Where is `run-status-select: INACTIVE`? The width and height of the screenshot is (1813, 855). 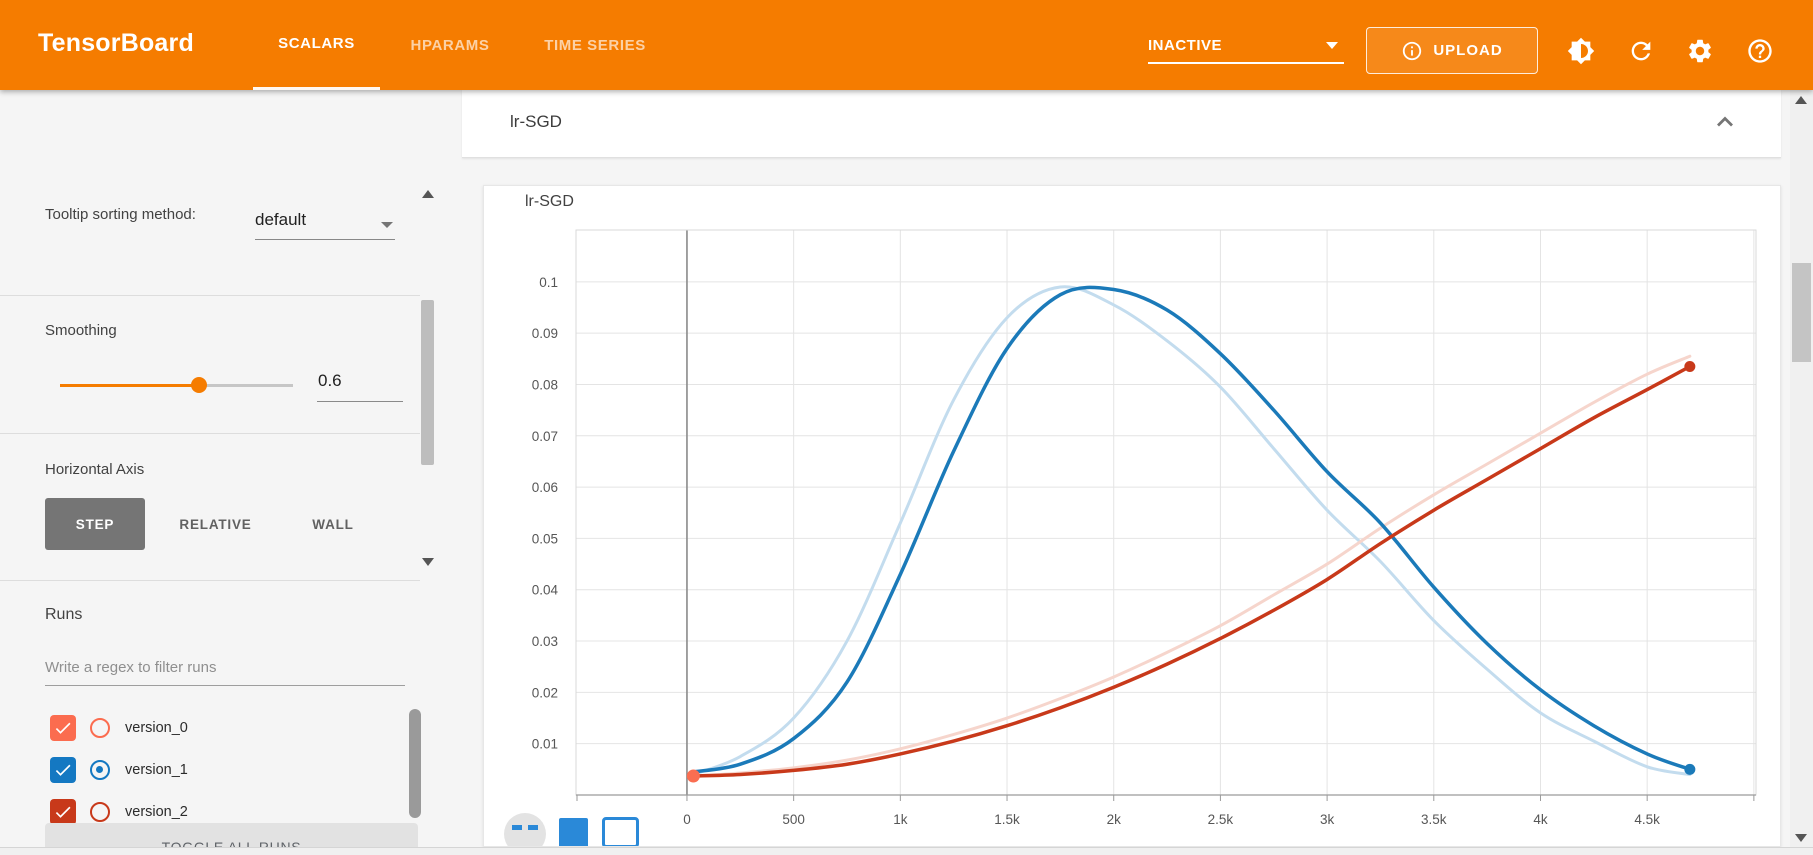 run-status-select: INACTIVE is located at coordinates (1246, 46).